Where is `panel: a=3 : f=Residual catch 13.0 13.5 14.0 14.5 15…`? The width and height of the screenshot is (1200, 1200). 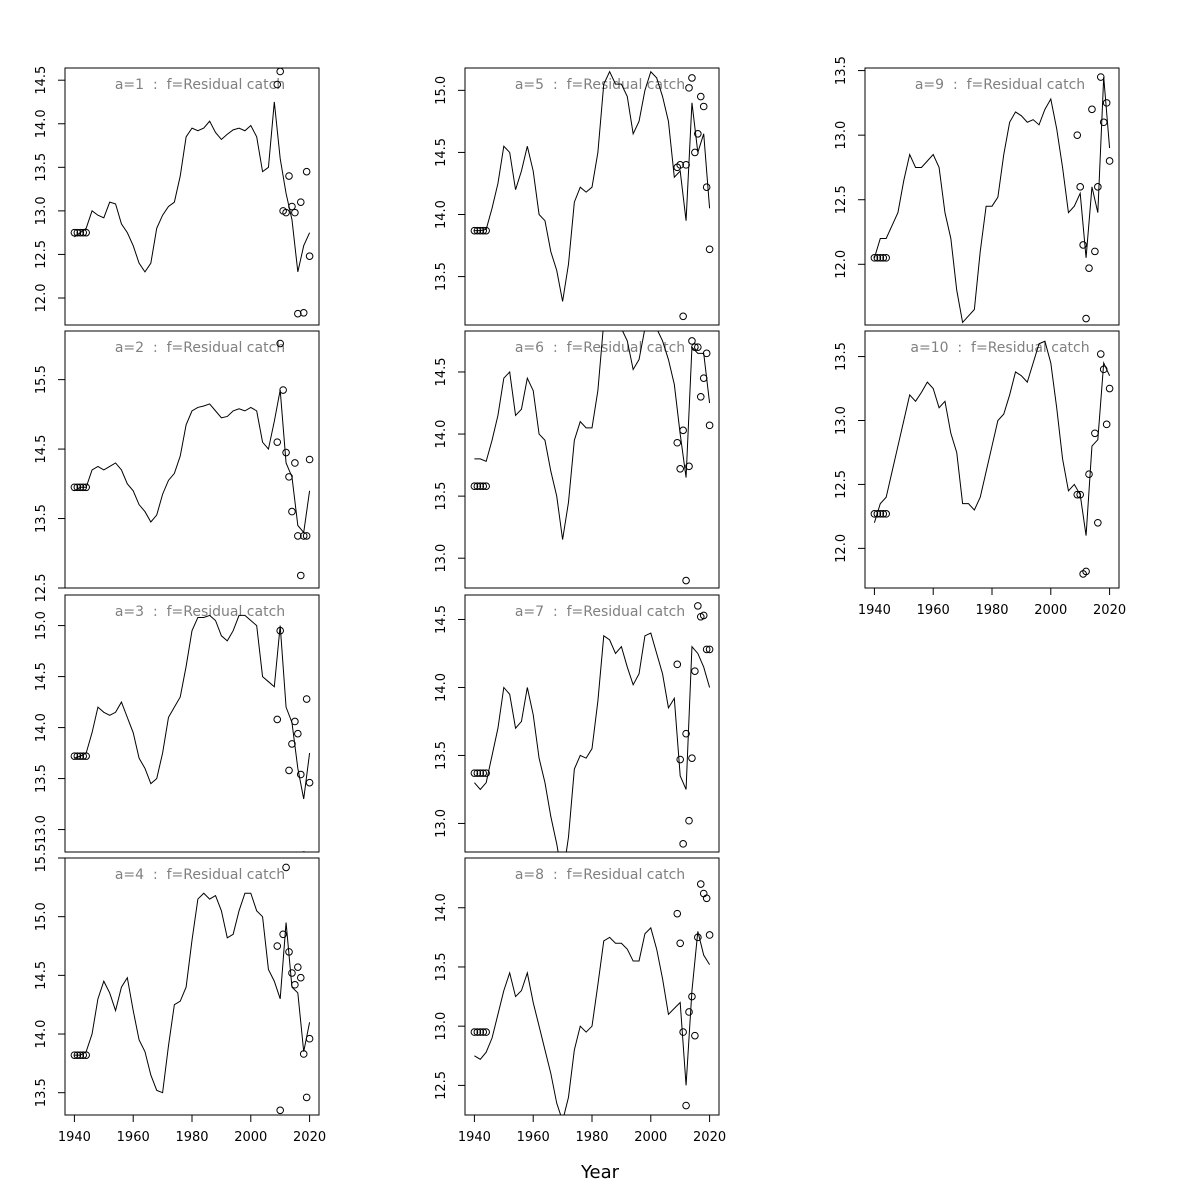 panel: a=3 : f=Residual catch 13.0 13.5 14.0 14.5 15… is located at coordinates (177, 723).